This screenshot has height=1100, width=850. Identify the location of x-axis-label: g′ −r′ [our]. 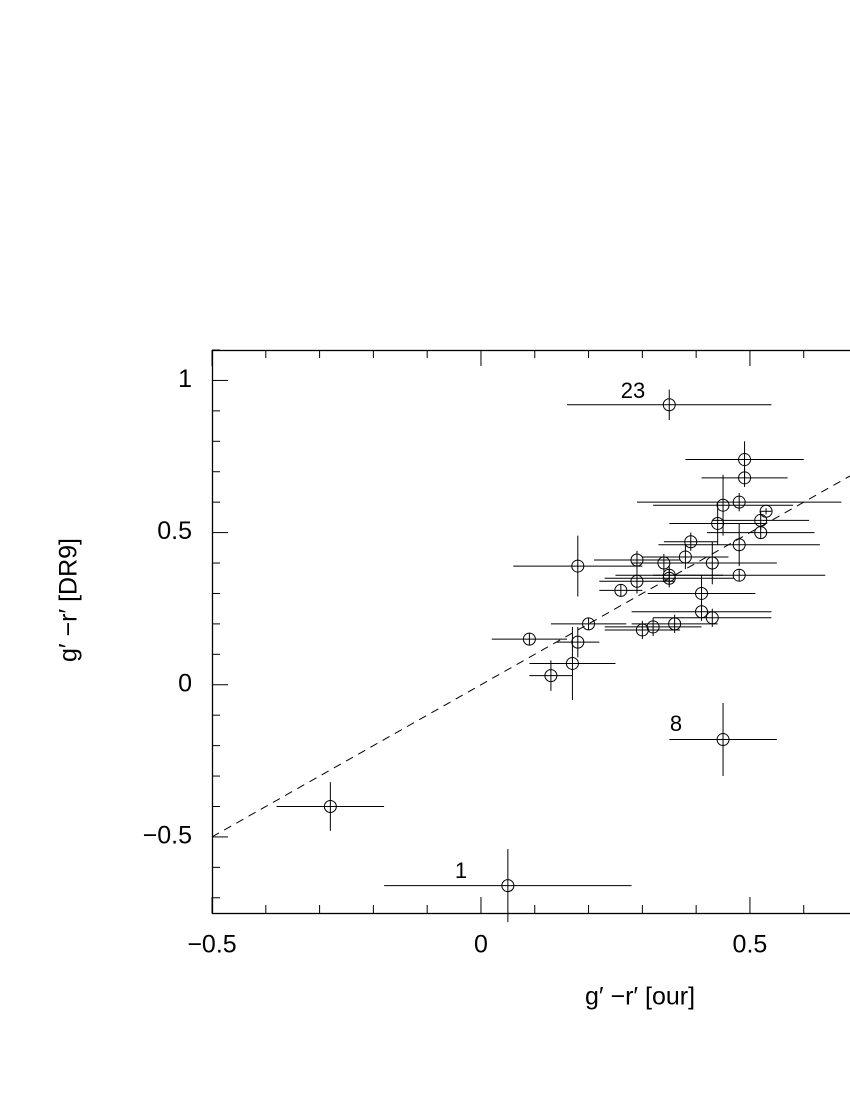
(640, 997).